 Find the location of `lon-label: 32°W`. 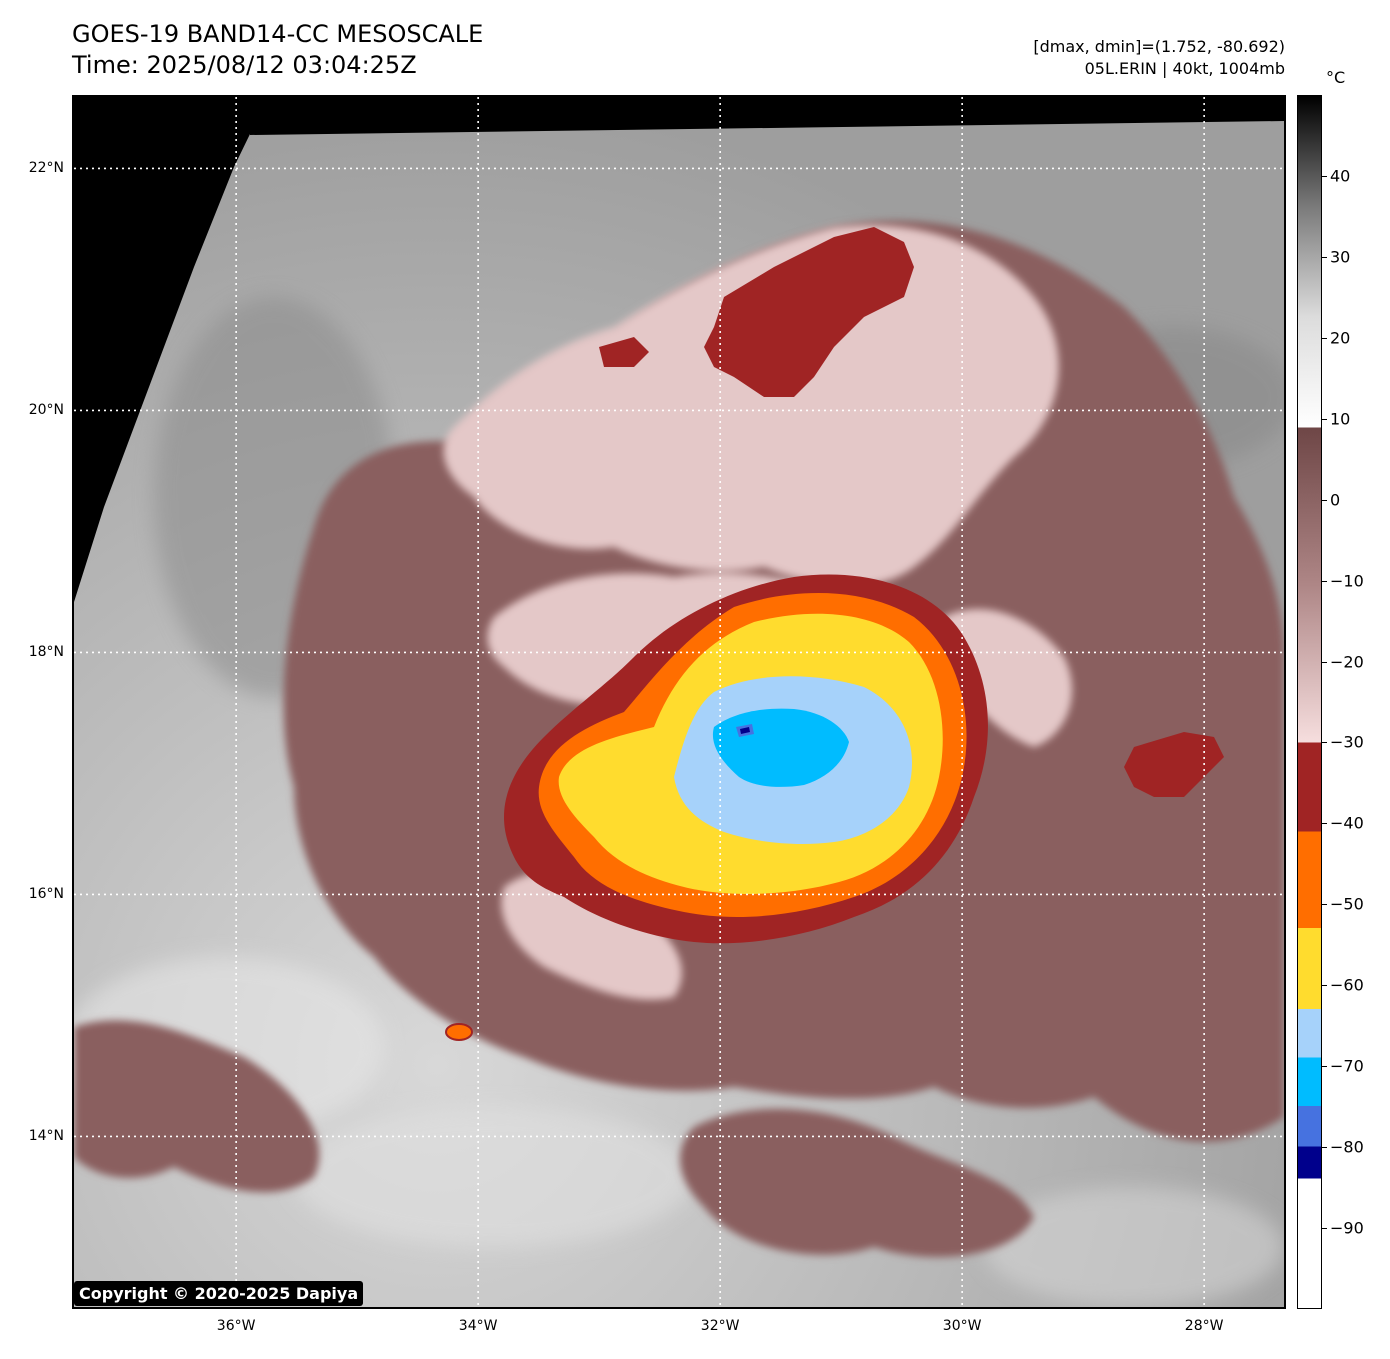

lon-label: 32°W is located at coordinates (720, 1326).